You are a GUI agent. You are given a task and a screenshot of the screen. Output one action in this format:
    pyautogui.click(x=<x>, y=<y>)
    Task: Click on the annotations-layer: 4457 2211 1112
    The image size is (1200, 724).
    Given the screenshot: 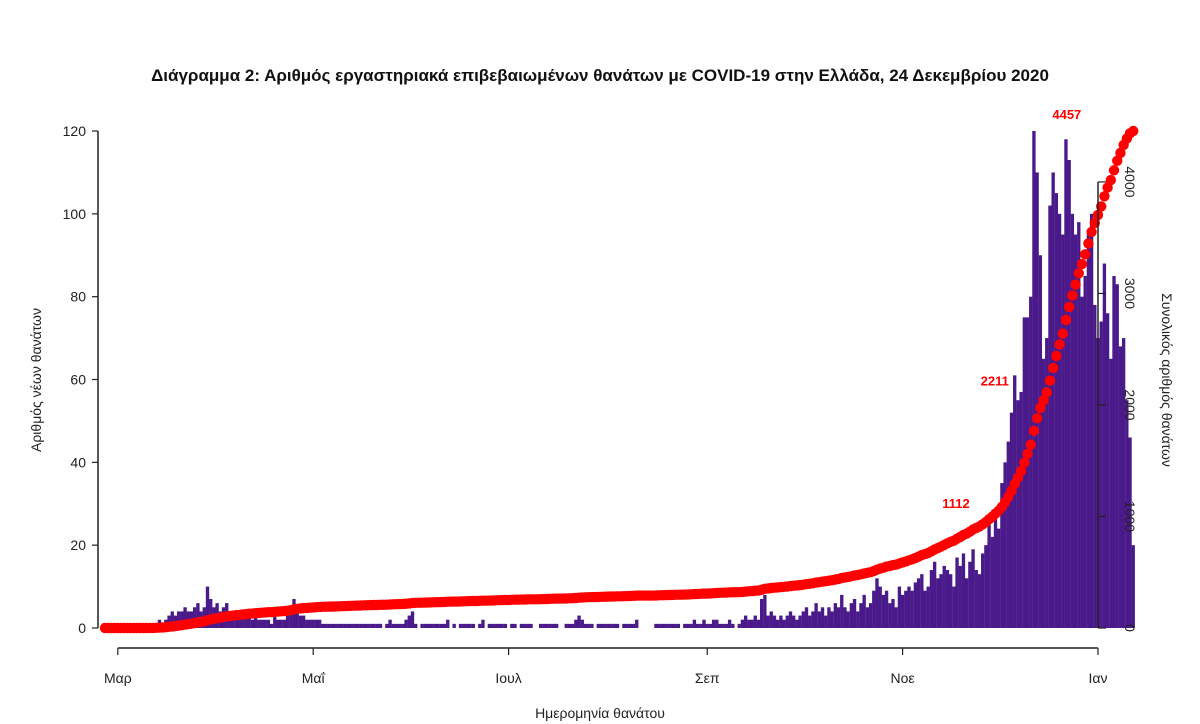 What is the action you would take?
    pyautogui.click(x=1011, y=309)
    